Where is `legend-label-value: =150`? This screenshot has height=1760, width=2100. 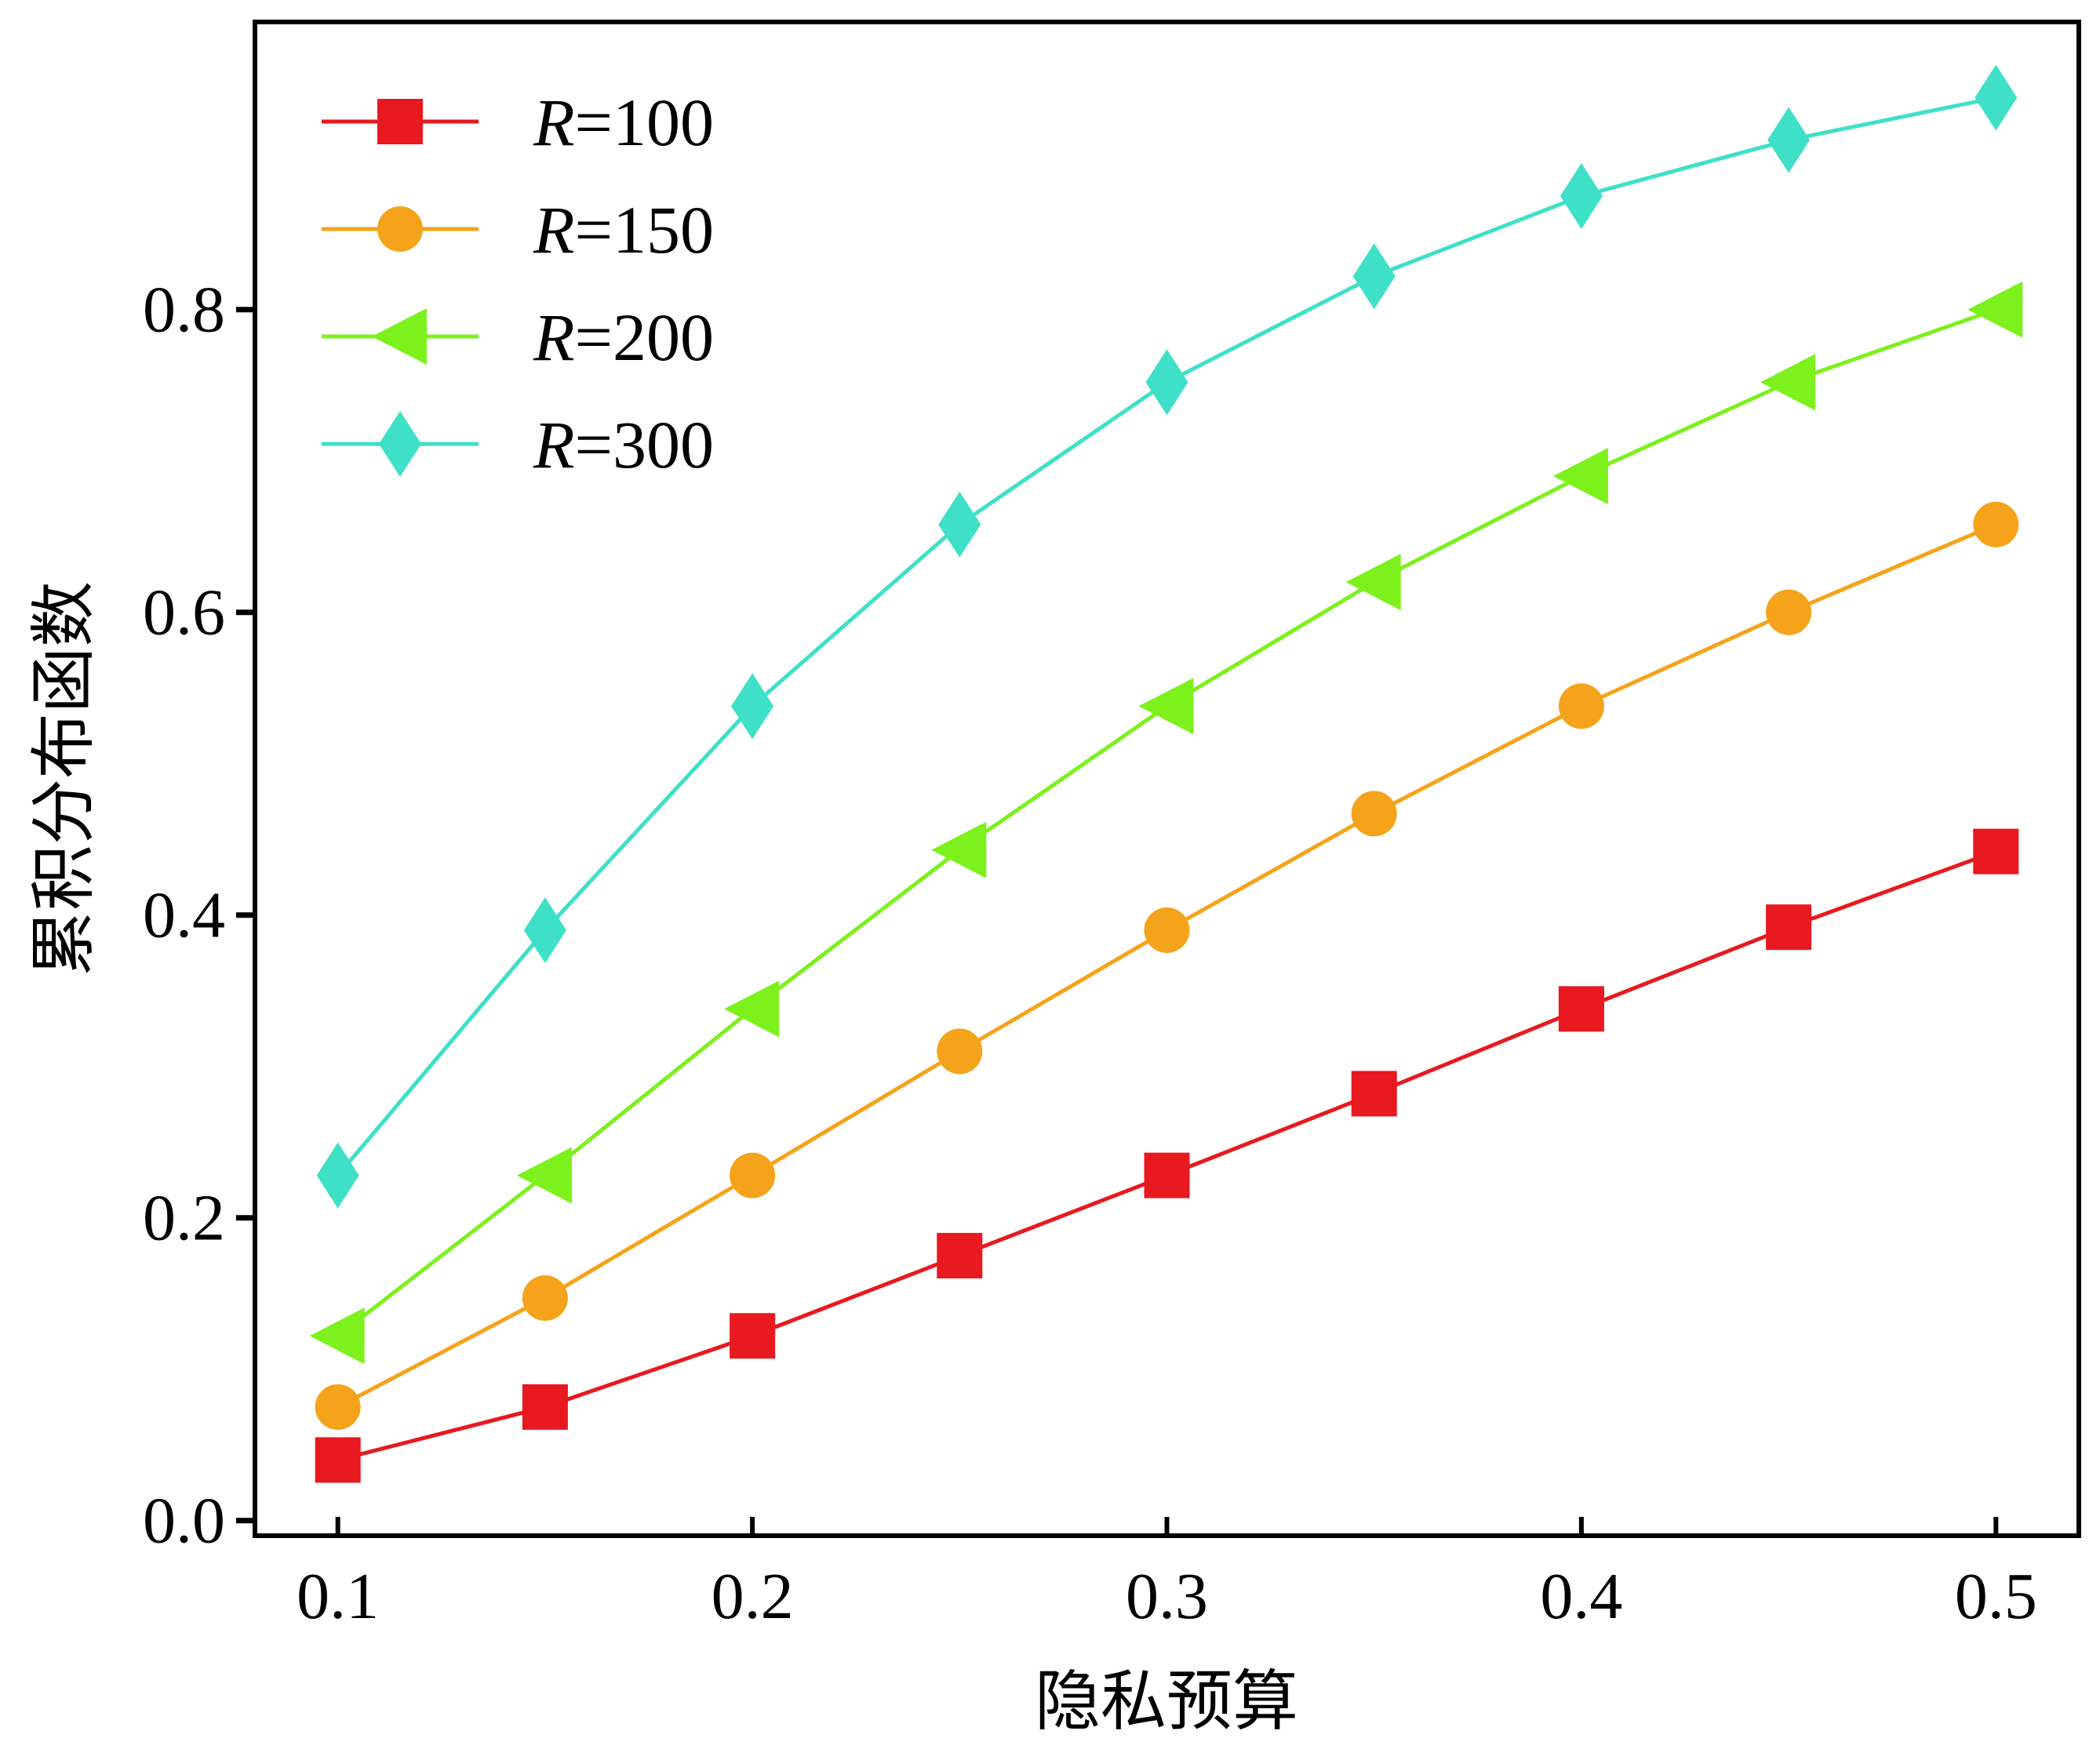
legend-label-value: =150 is located at coordinates (645, 229).